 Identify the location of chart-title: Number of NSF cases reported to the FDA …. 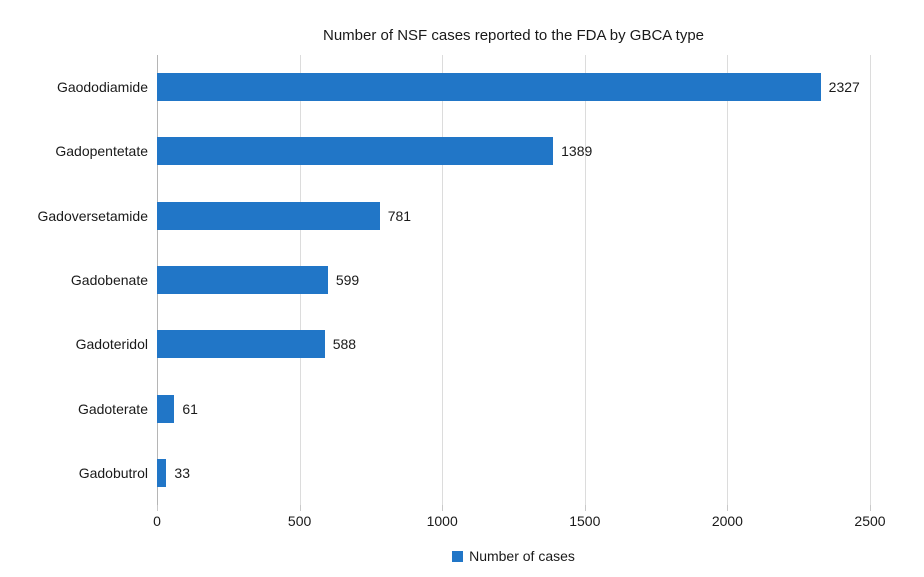
(513, 35).